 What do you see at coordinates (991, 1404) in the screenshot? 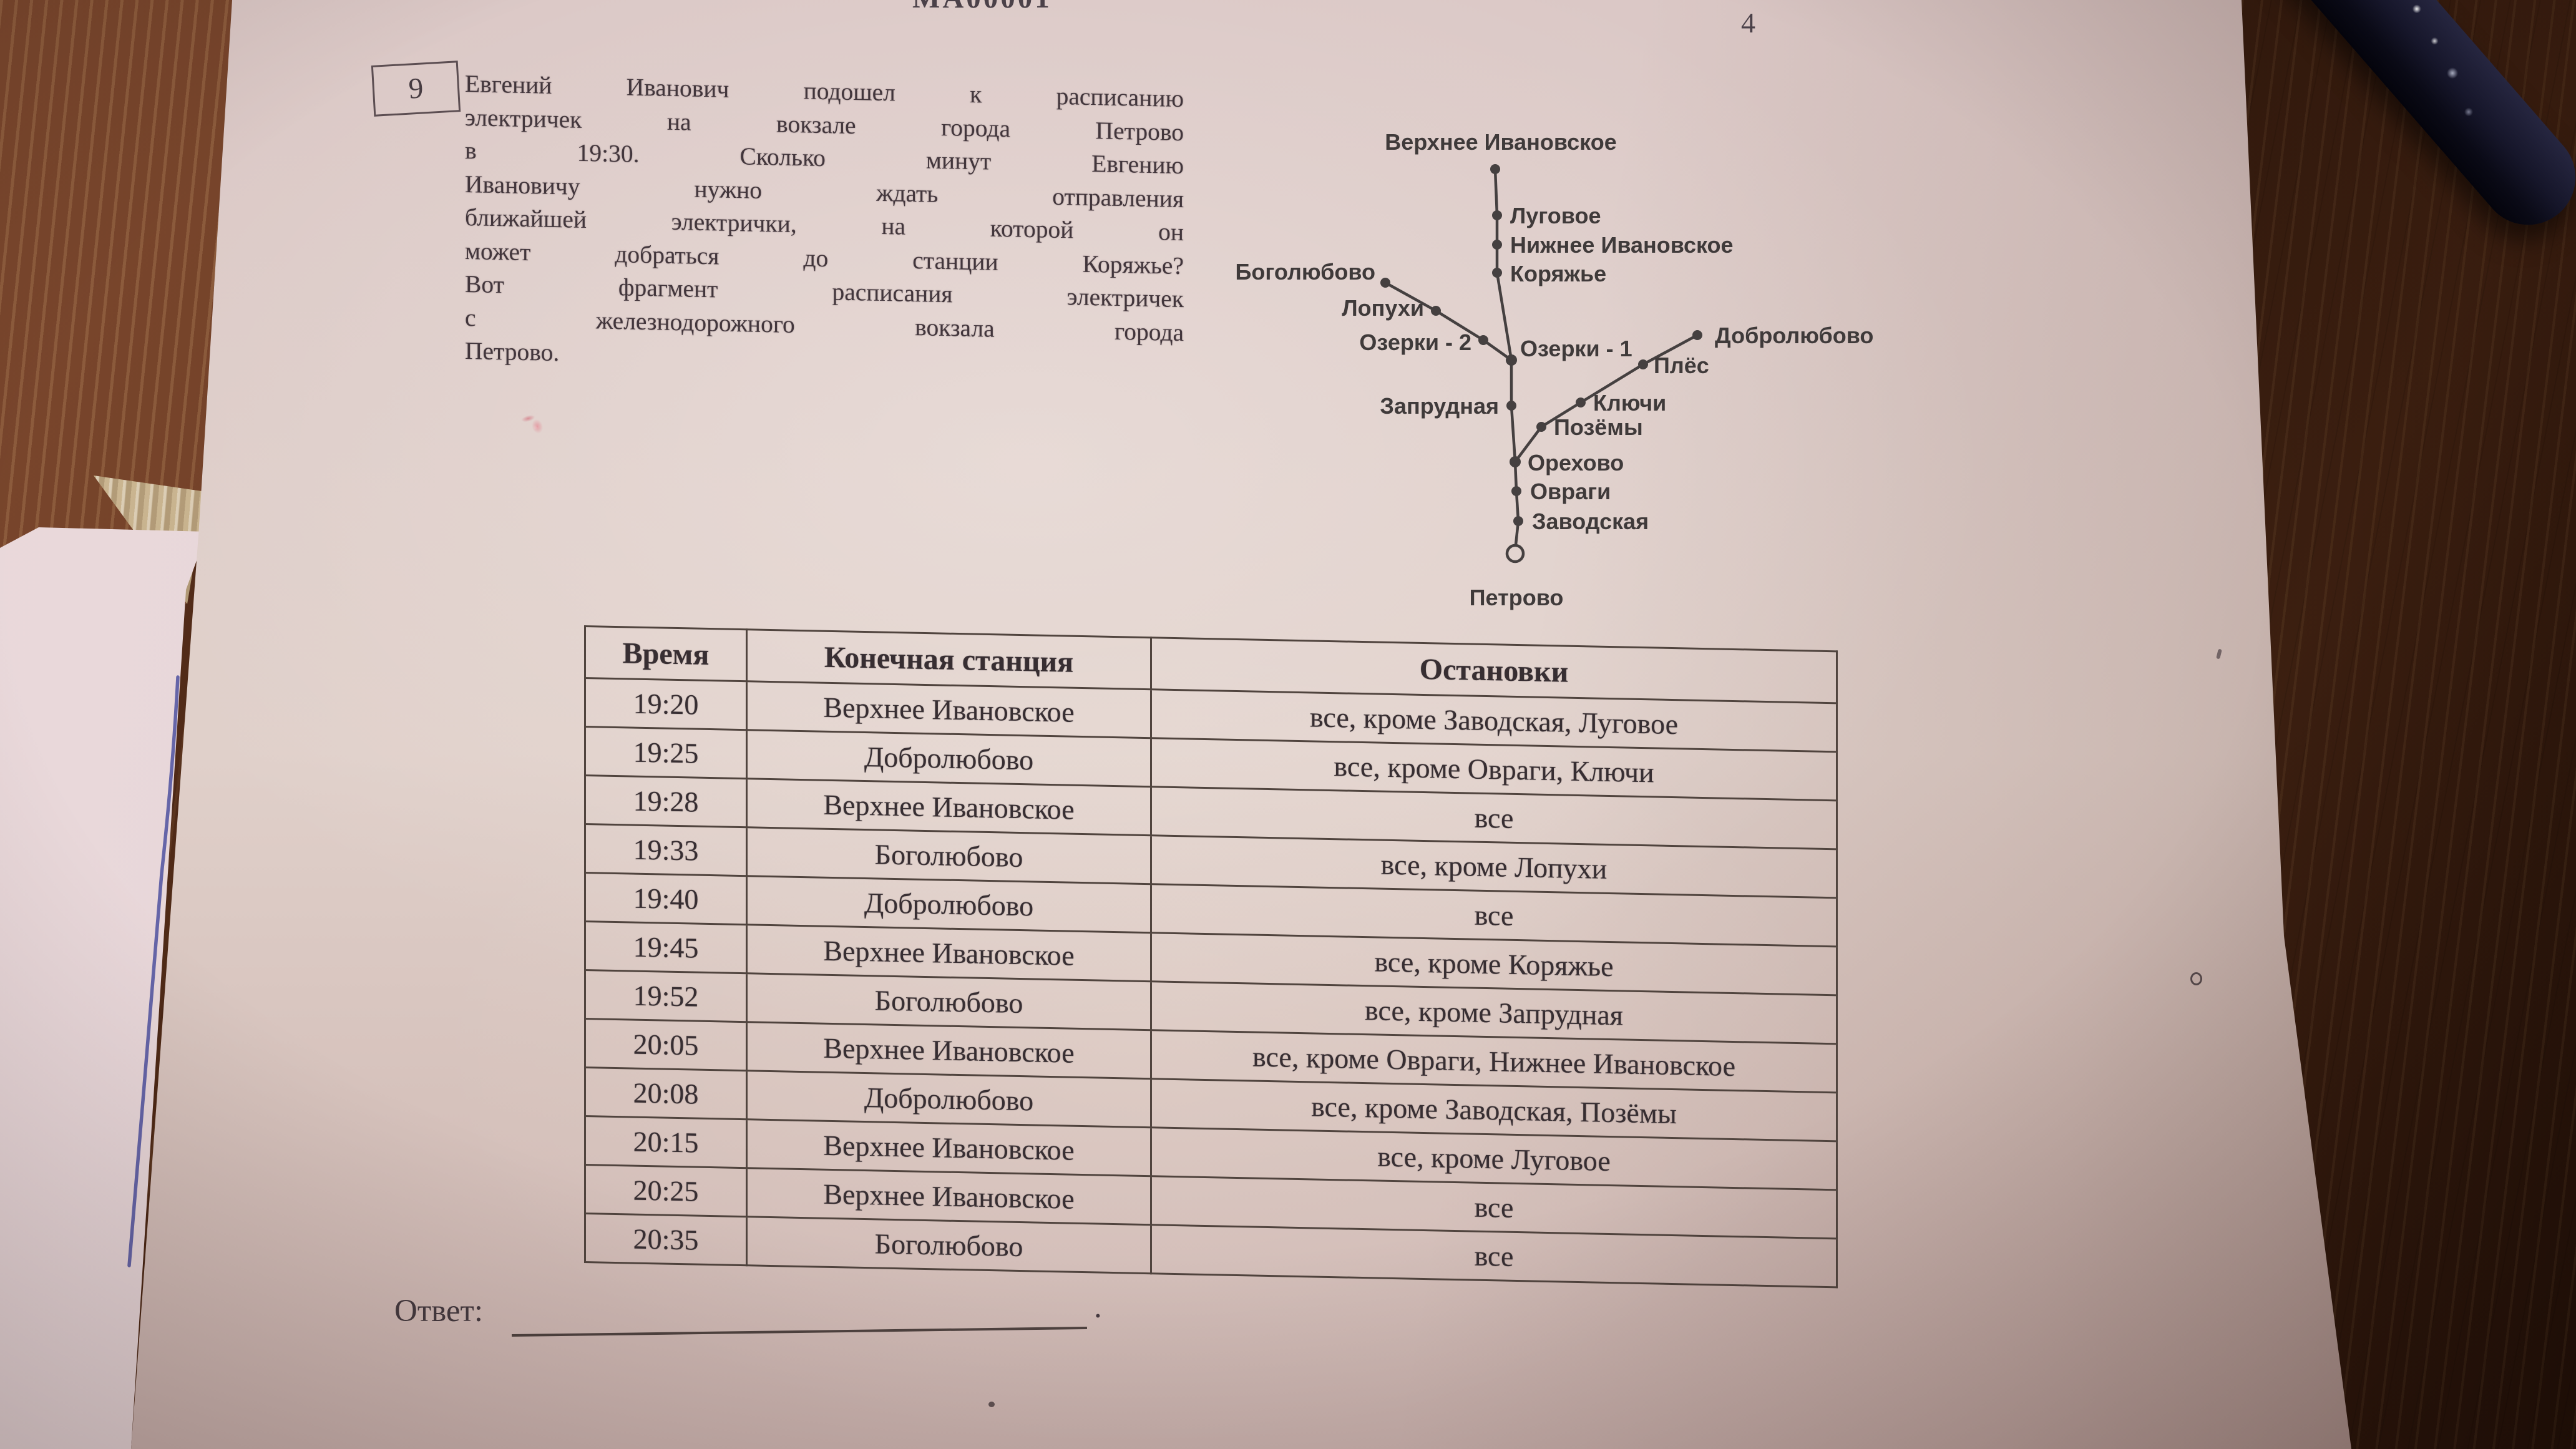
I see `tiny-dot-mark` at bounding box center [991, 1404].